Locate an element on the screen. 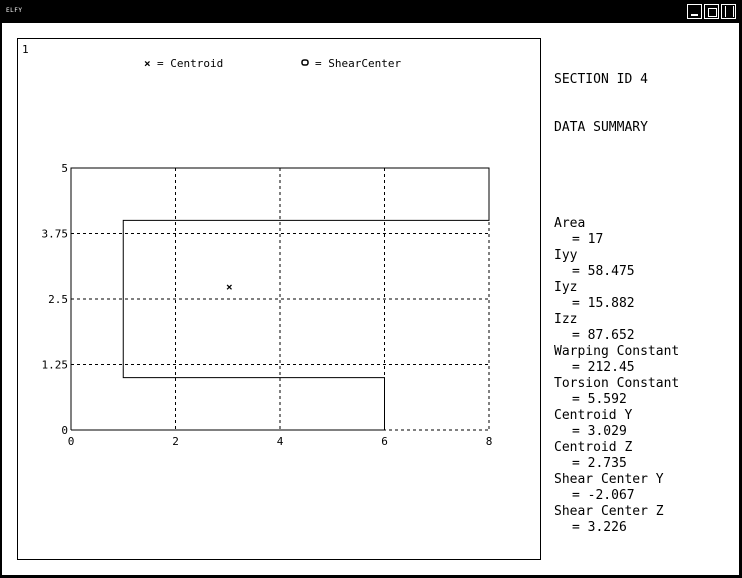  plot-number: 1 is located at coordinates (25, 49).